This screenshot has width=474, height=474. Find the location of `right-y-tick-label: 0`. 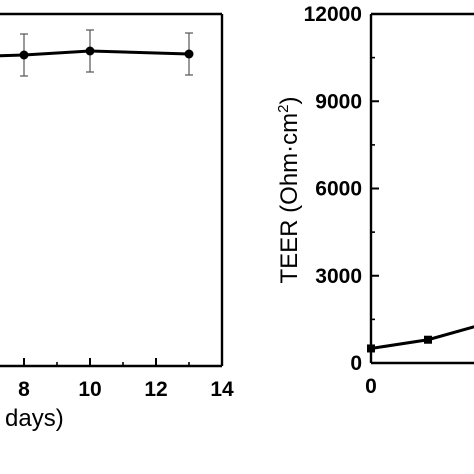

right-y-tick-label: 0 is located at coordinates (356, 363).